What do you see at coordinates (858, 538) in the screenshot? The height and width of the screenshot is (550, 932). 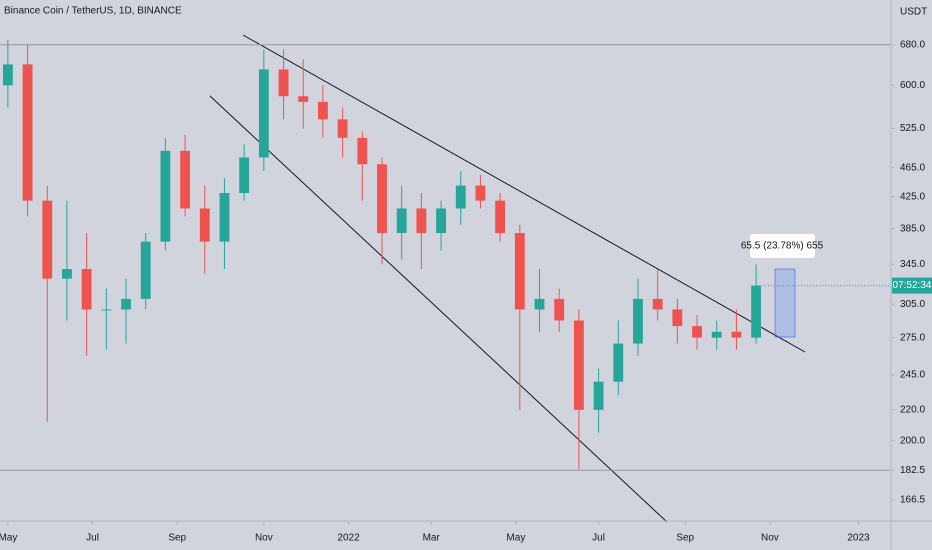 I see `x-tick-label: 2023` at bounding box center [858, 538].